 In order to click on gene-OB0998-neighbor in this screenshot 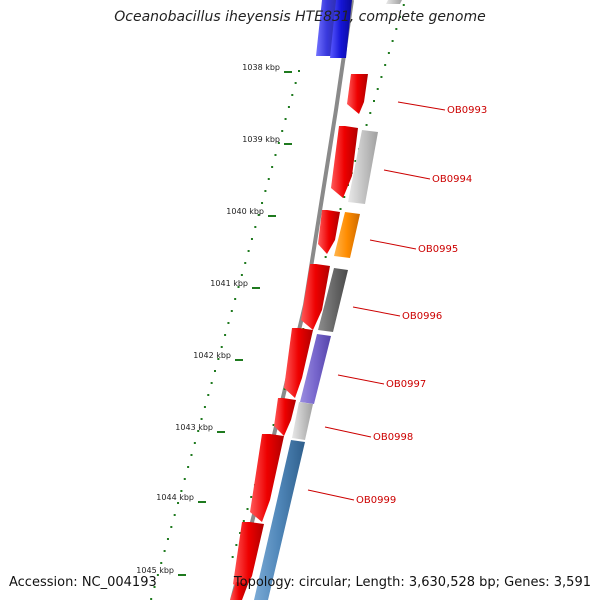, I will do `click(302, 421)`.